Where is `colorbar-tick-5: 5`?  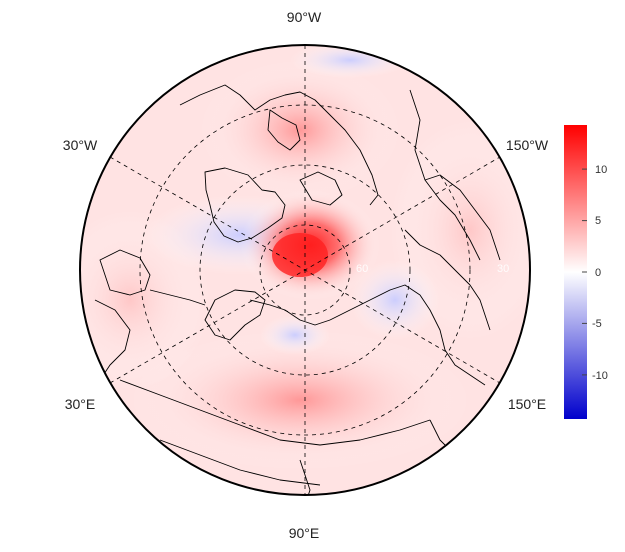 colorbar-tick-5: 5 is located at coordinates (598, 221).